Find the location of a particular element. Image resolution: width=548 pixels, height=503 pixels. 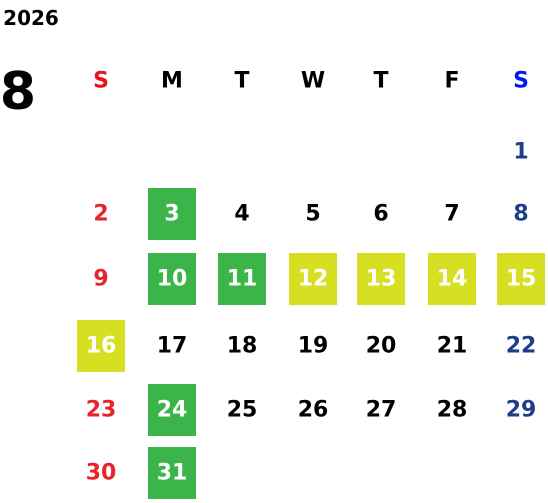

day: 19 is located at coordinates (313, 346).